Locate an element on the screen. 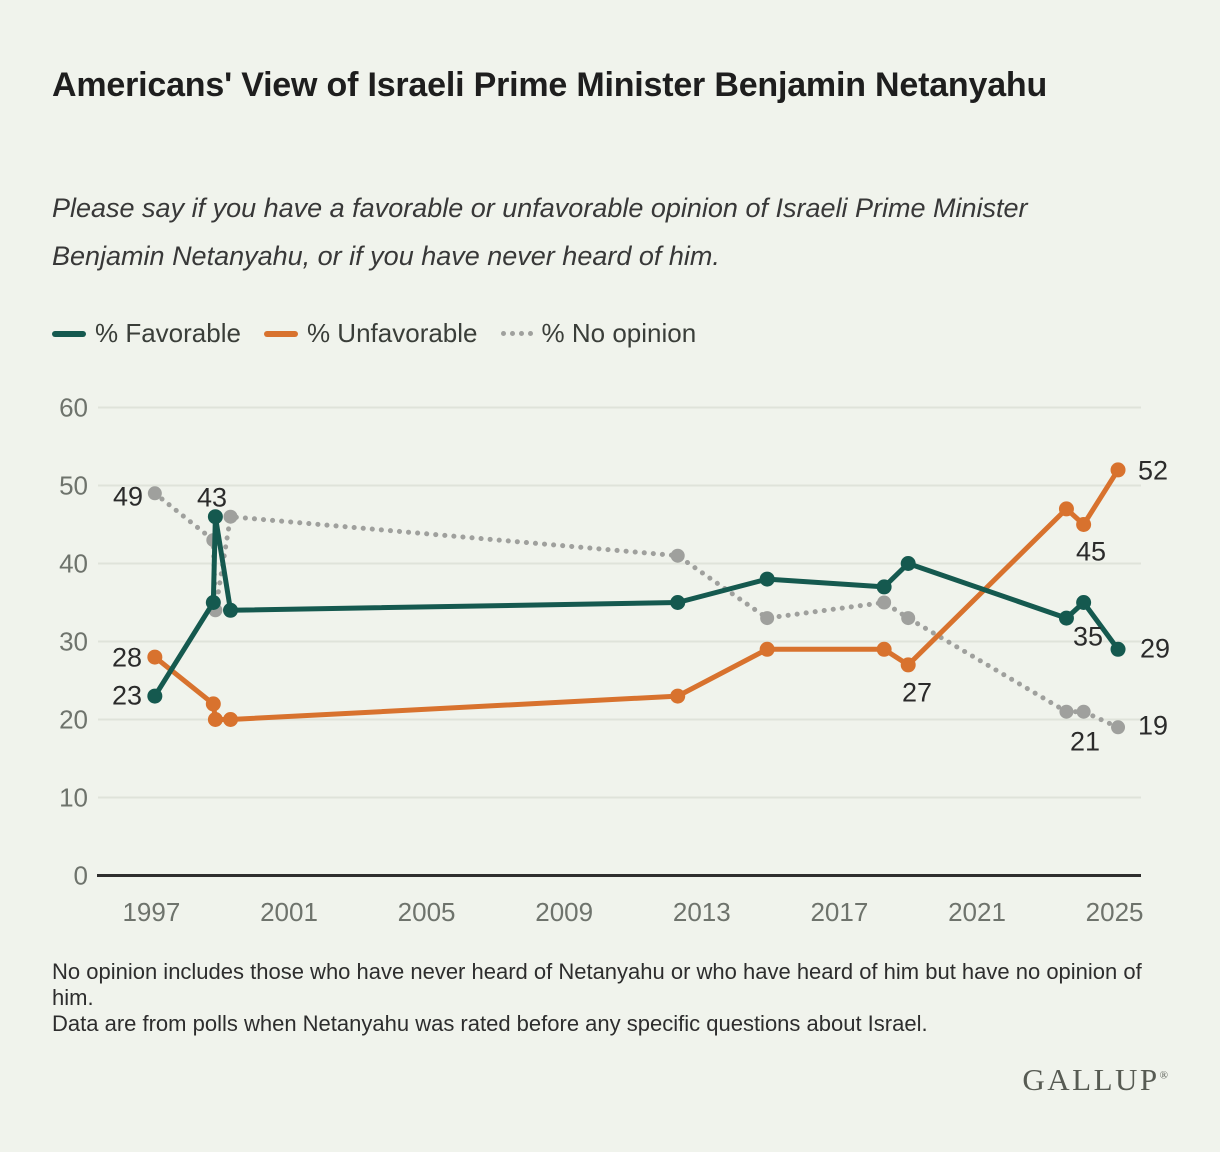 The height and width of the screenshot is (1152, 1220). point-label: 49 is located at coordinates (128, 497).